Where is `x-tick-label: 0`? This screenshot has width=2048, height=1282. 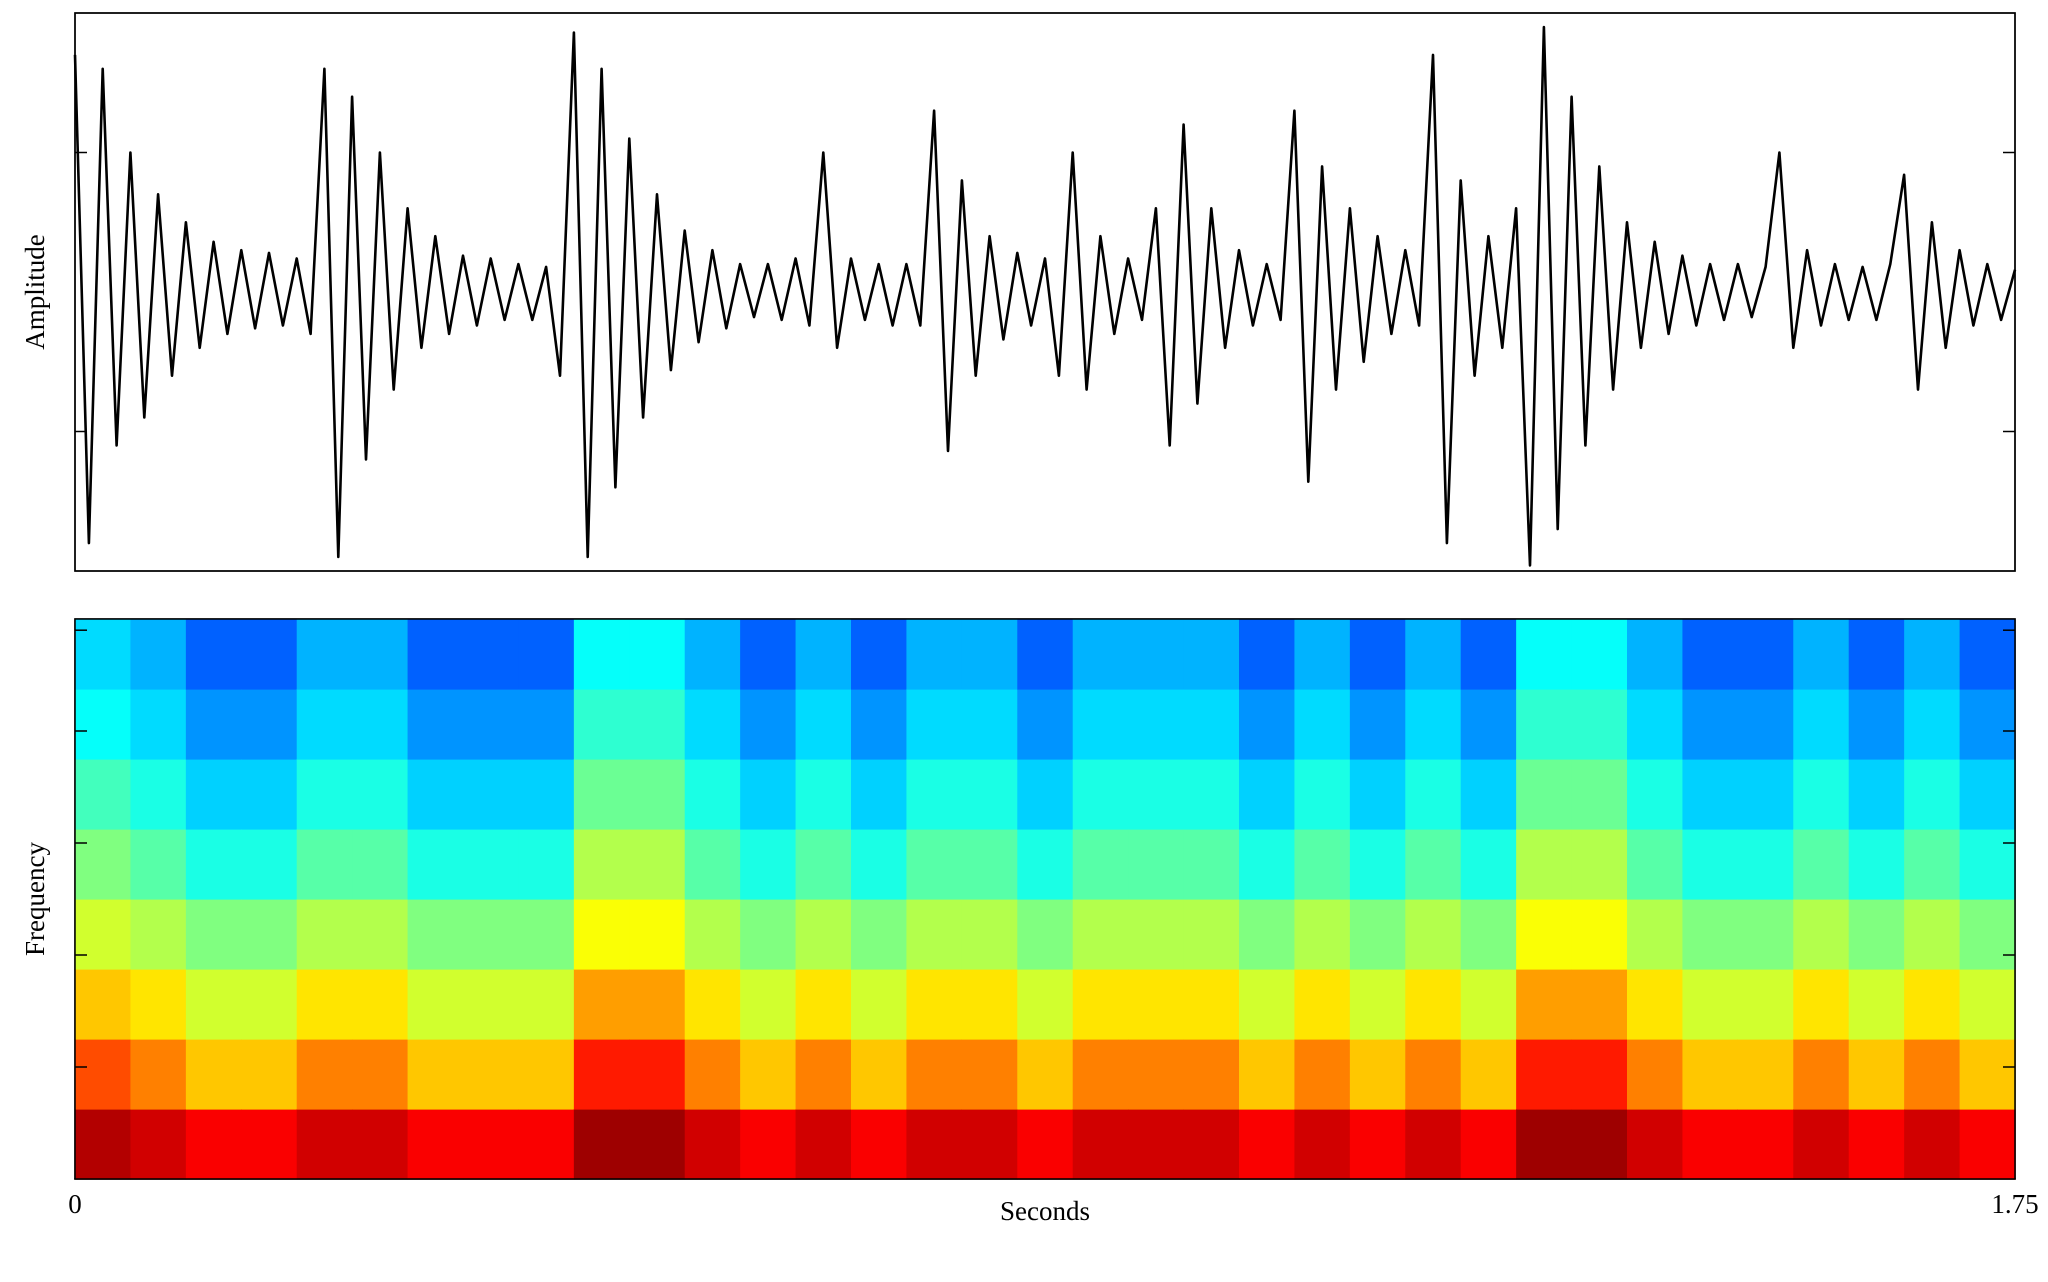 x-tick-label: 0 is located at coordinates (75, 1204).